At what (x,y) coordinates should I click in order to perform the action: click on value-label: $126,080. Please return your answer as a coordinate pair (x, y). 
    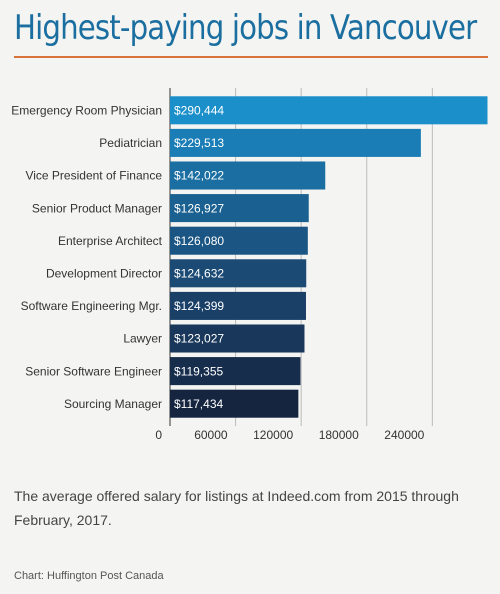
    Looking at the image, I should click on (199, 241).